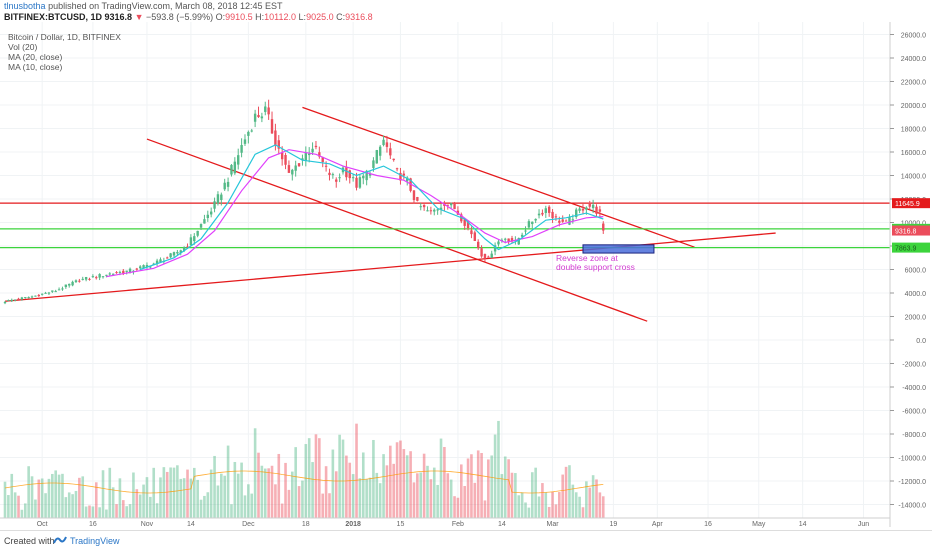  What do you see at coordinates (23, 47) in the screenshot?
I see `legend-vol: Vol (20)` at bounding box center [23, 47].